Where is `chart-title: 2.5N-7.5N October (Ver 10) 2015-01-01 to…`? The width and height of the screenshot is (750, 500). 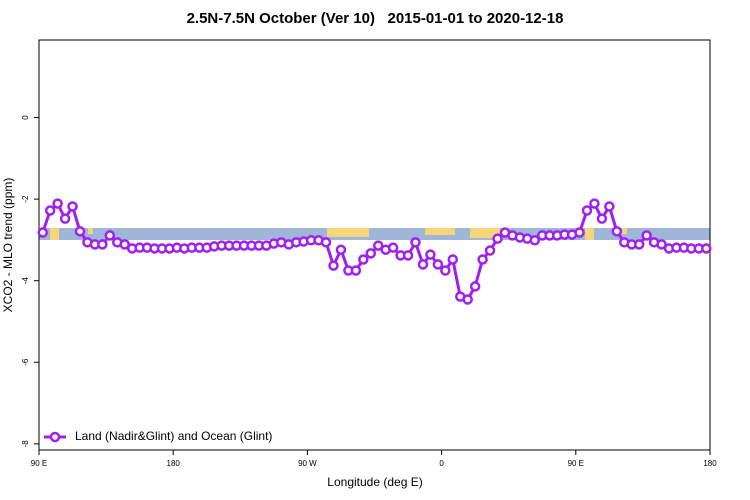 chart-title: 2.5N-7.5N October (Ver 10) 2015-01-01 to… is located at coordinates (375, 18).